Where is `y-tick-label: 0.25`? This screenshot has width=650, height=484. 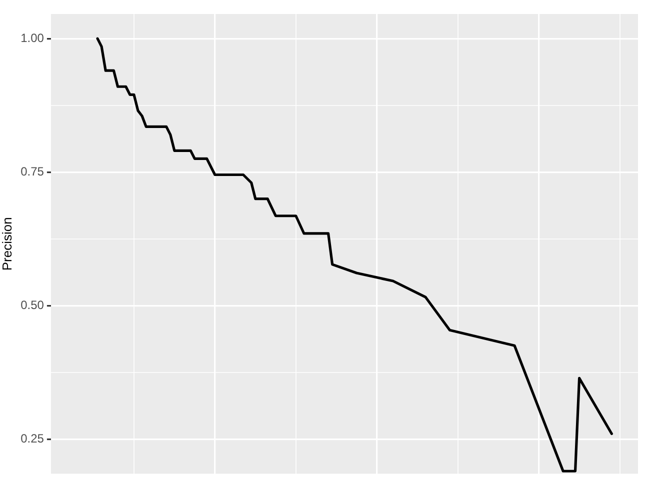
y-tick-label: 0.25 is located at coordinates (32, 438).